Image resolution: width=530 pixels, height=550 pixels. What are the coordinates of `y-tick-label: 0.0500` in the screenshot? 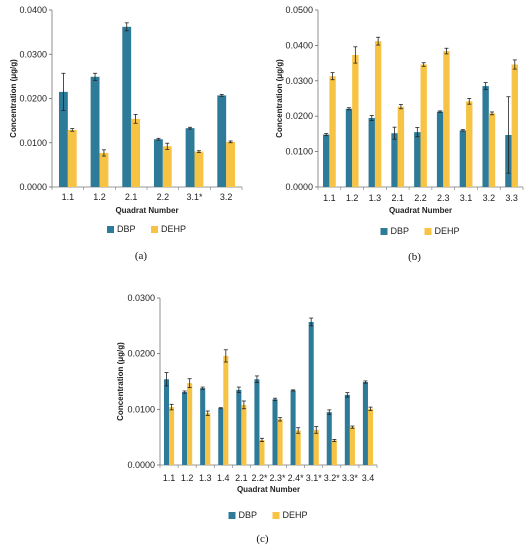 It's located at (299, 10).